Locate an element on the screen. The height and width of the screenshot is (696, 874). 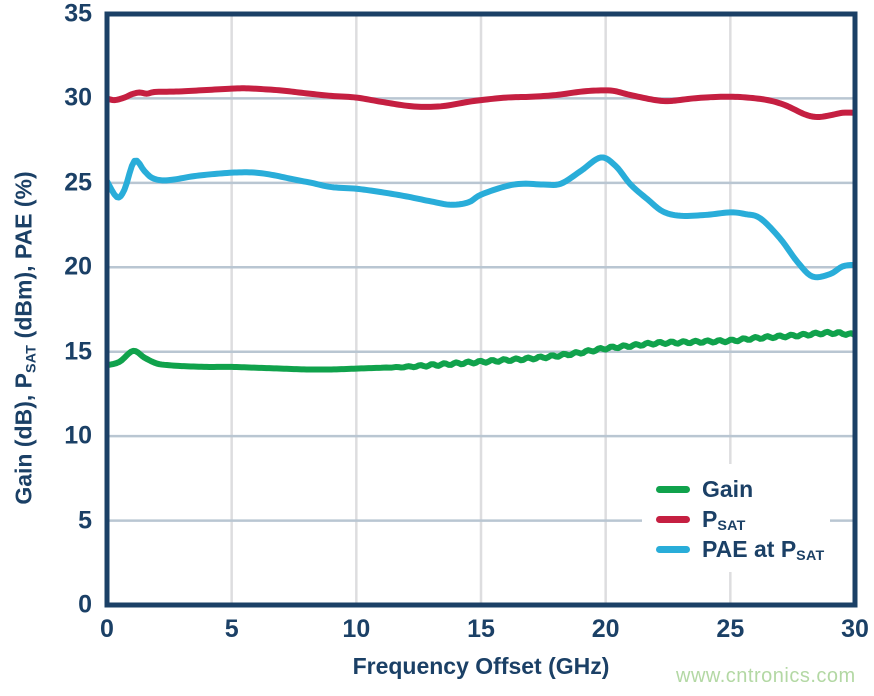
y-tick-label-30: 30 is located at coordinates (78, 97).